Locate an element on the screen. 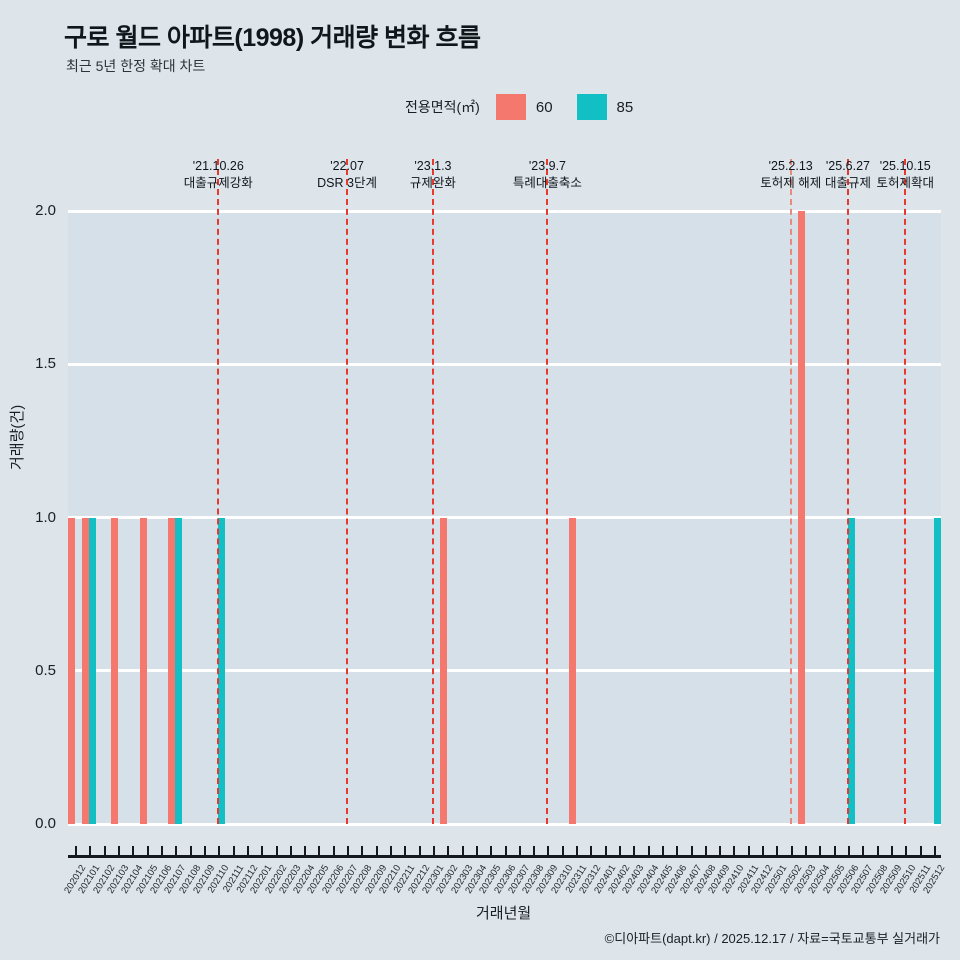  event-label: 대출규제 is located at coordinates (847, 183).